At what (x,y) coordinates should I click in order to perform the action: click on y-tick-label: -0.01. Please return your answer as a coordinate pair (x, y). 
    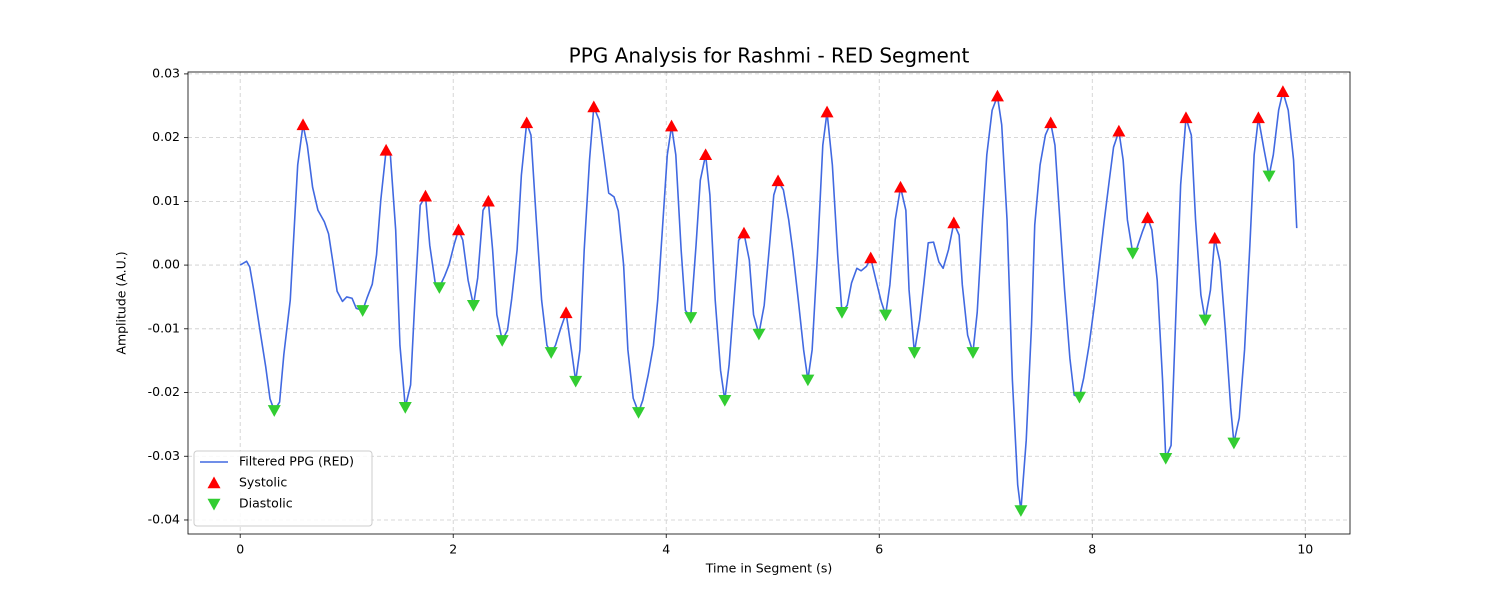
    Looking at the image, I should click on (164, 327).